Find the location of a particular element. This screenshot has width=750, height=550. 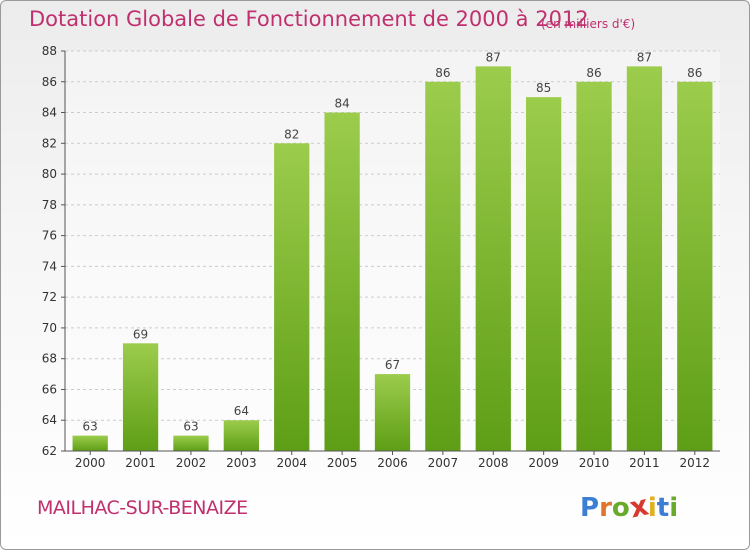

x-tick-label: 2006 is located at coordinates (392, 463).